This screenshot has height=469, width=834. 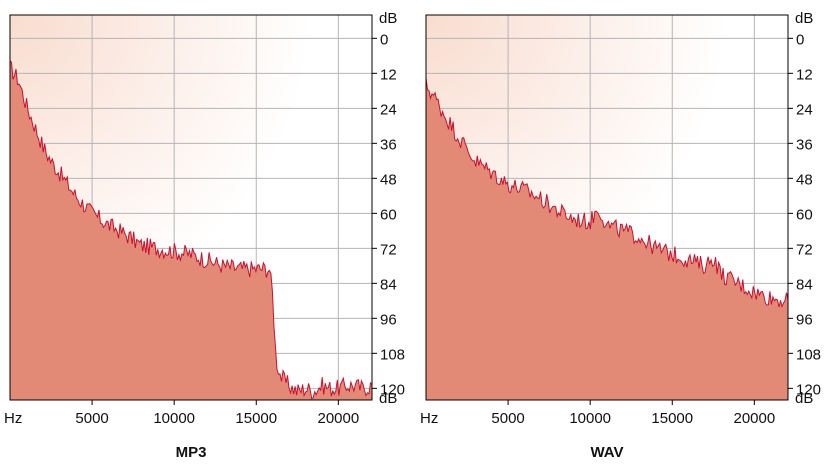 I want to click on chart-title-mp3: MP3, so click(x=191, y=452).